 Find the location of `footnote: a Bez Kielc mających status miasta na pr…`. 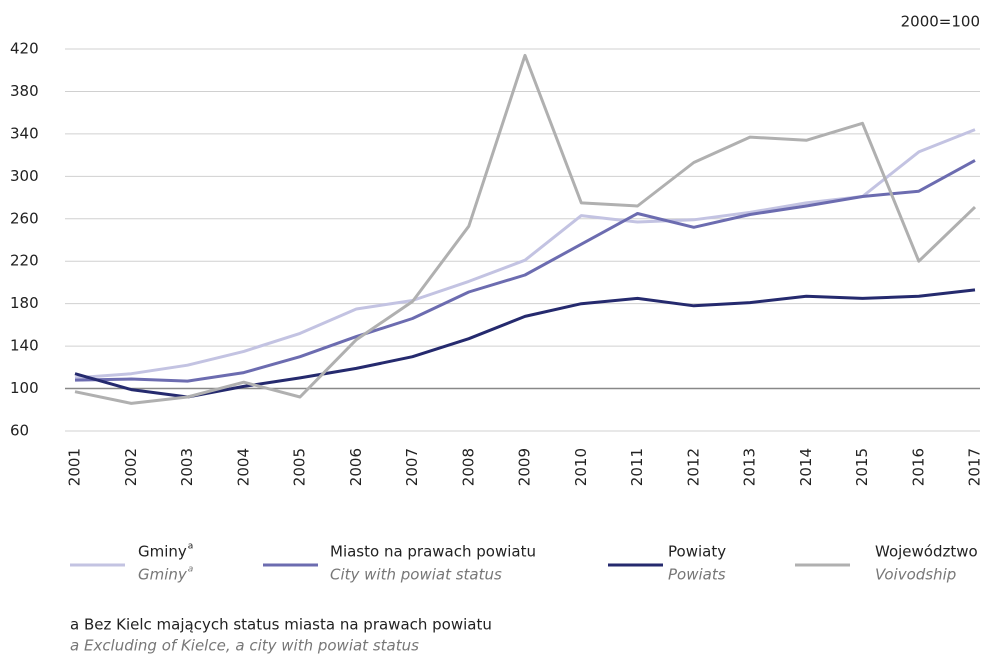

footnote: a Bez Kielc mających status miasta na pr… is located at coordinates (281, 625).